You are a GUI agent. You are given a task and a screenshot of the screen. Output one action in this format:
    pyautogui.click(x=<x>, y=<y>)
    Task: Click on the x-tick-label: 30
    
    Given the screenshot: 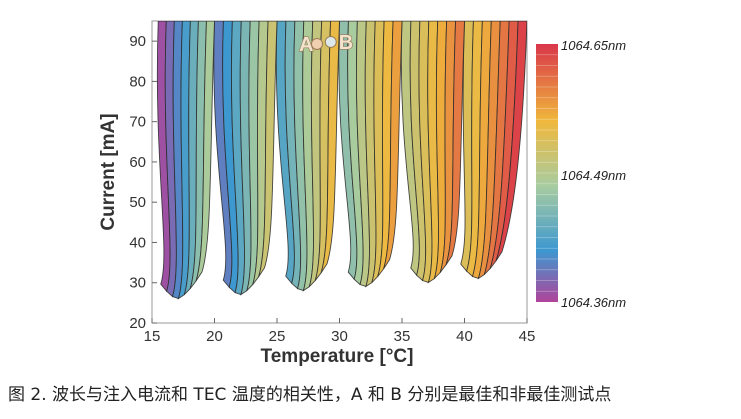 What is the action you would take?
    pyautogui.click(x=339, y=336)
    